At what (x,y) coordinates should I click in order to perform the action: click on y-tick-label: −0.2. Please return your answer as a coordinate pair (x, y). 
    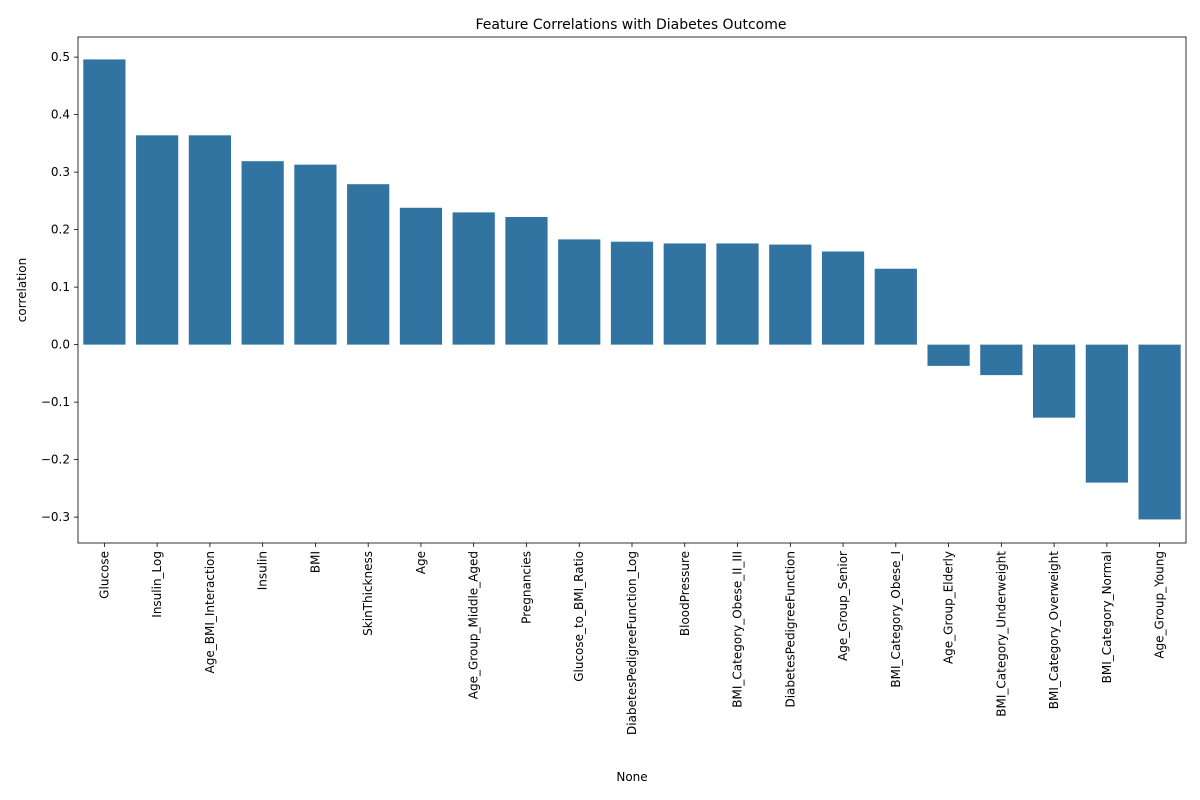
    Looking at the image, I should click on (55, 460).